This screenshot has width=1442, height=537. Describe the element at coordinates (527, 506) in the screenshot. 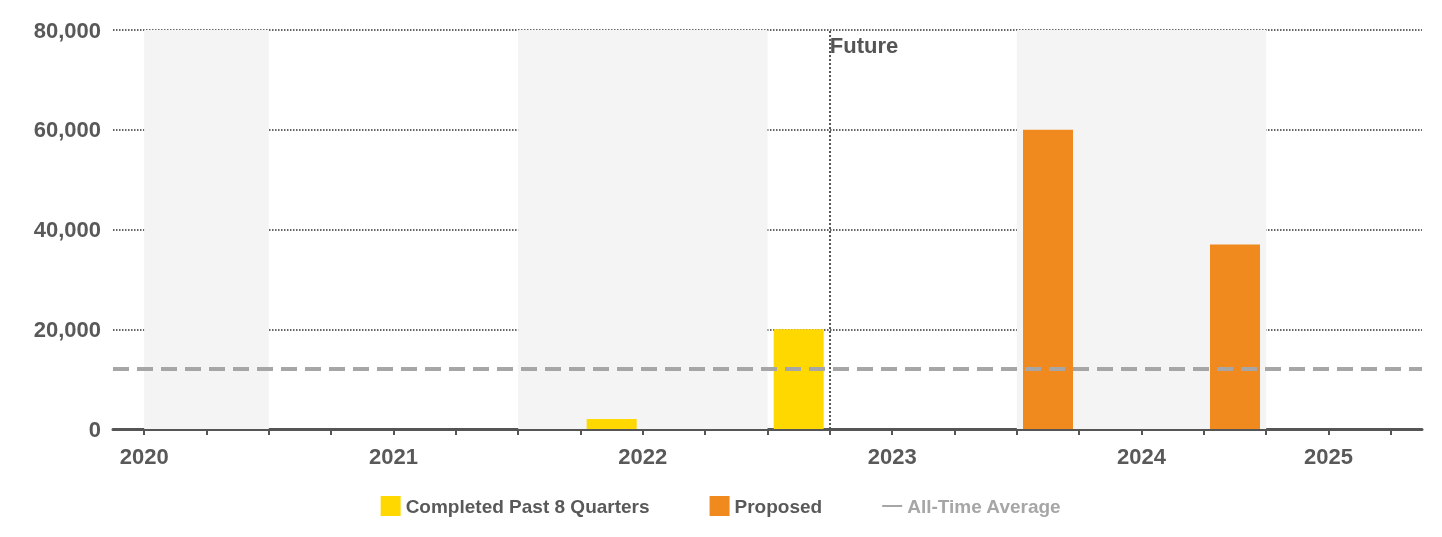

I see `legend-label: Completed Past 8 Quarters` at that location.